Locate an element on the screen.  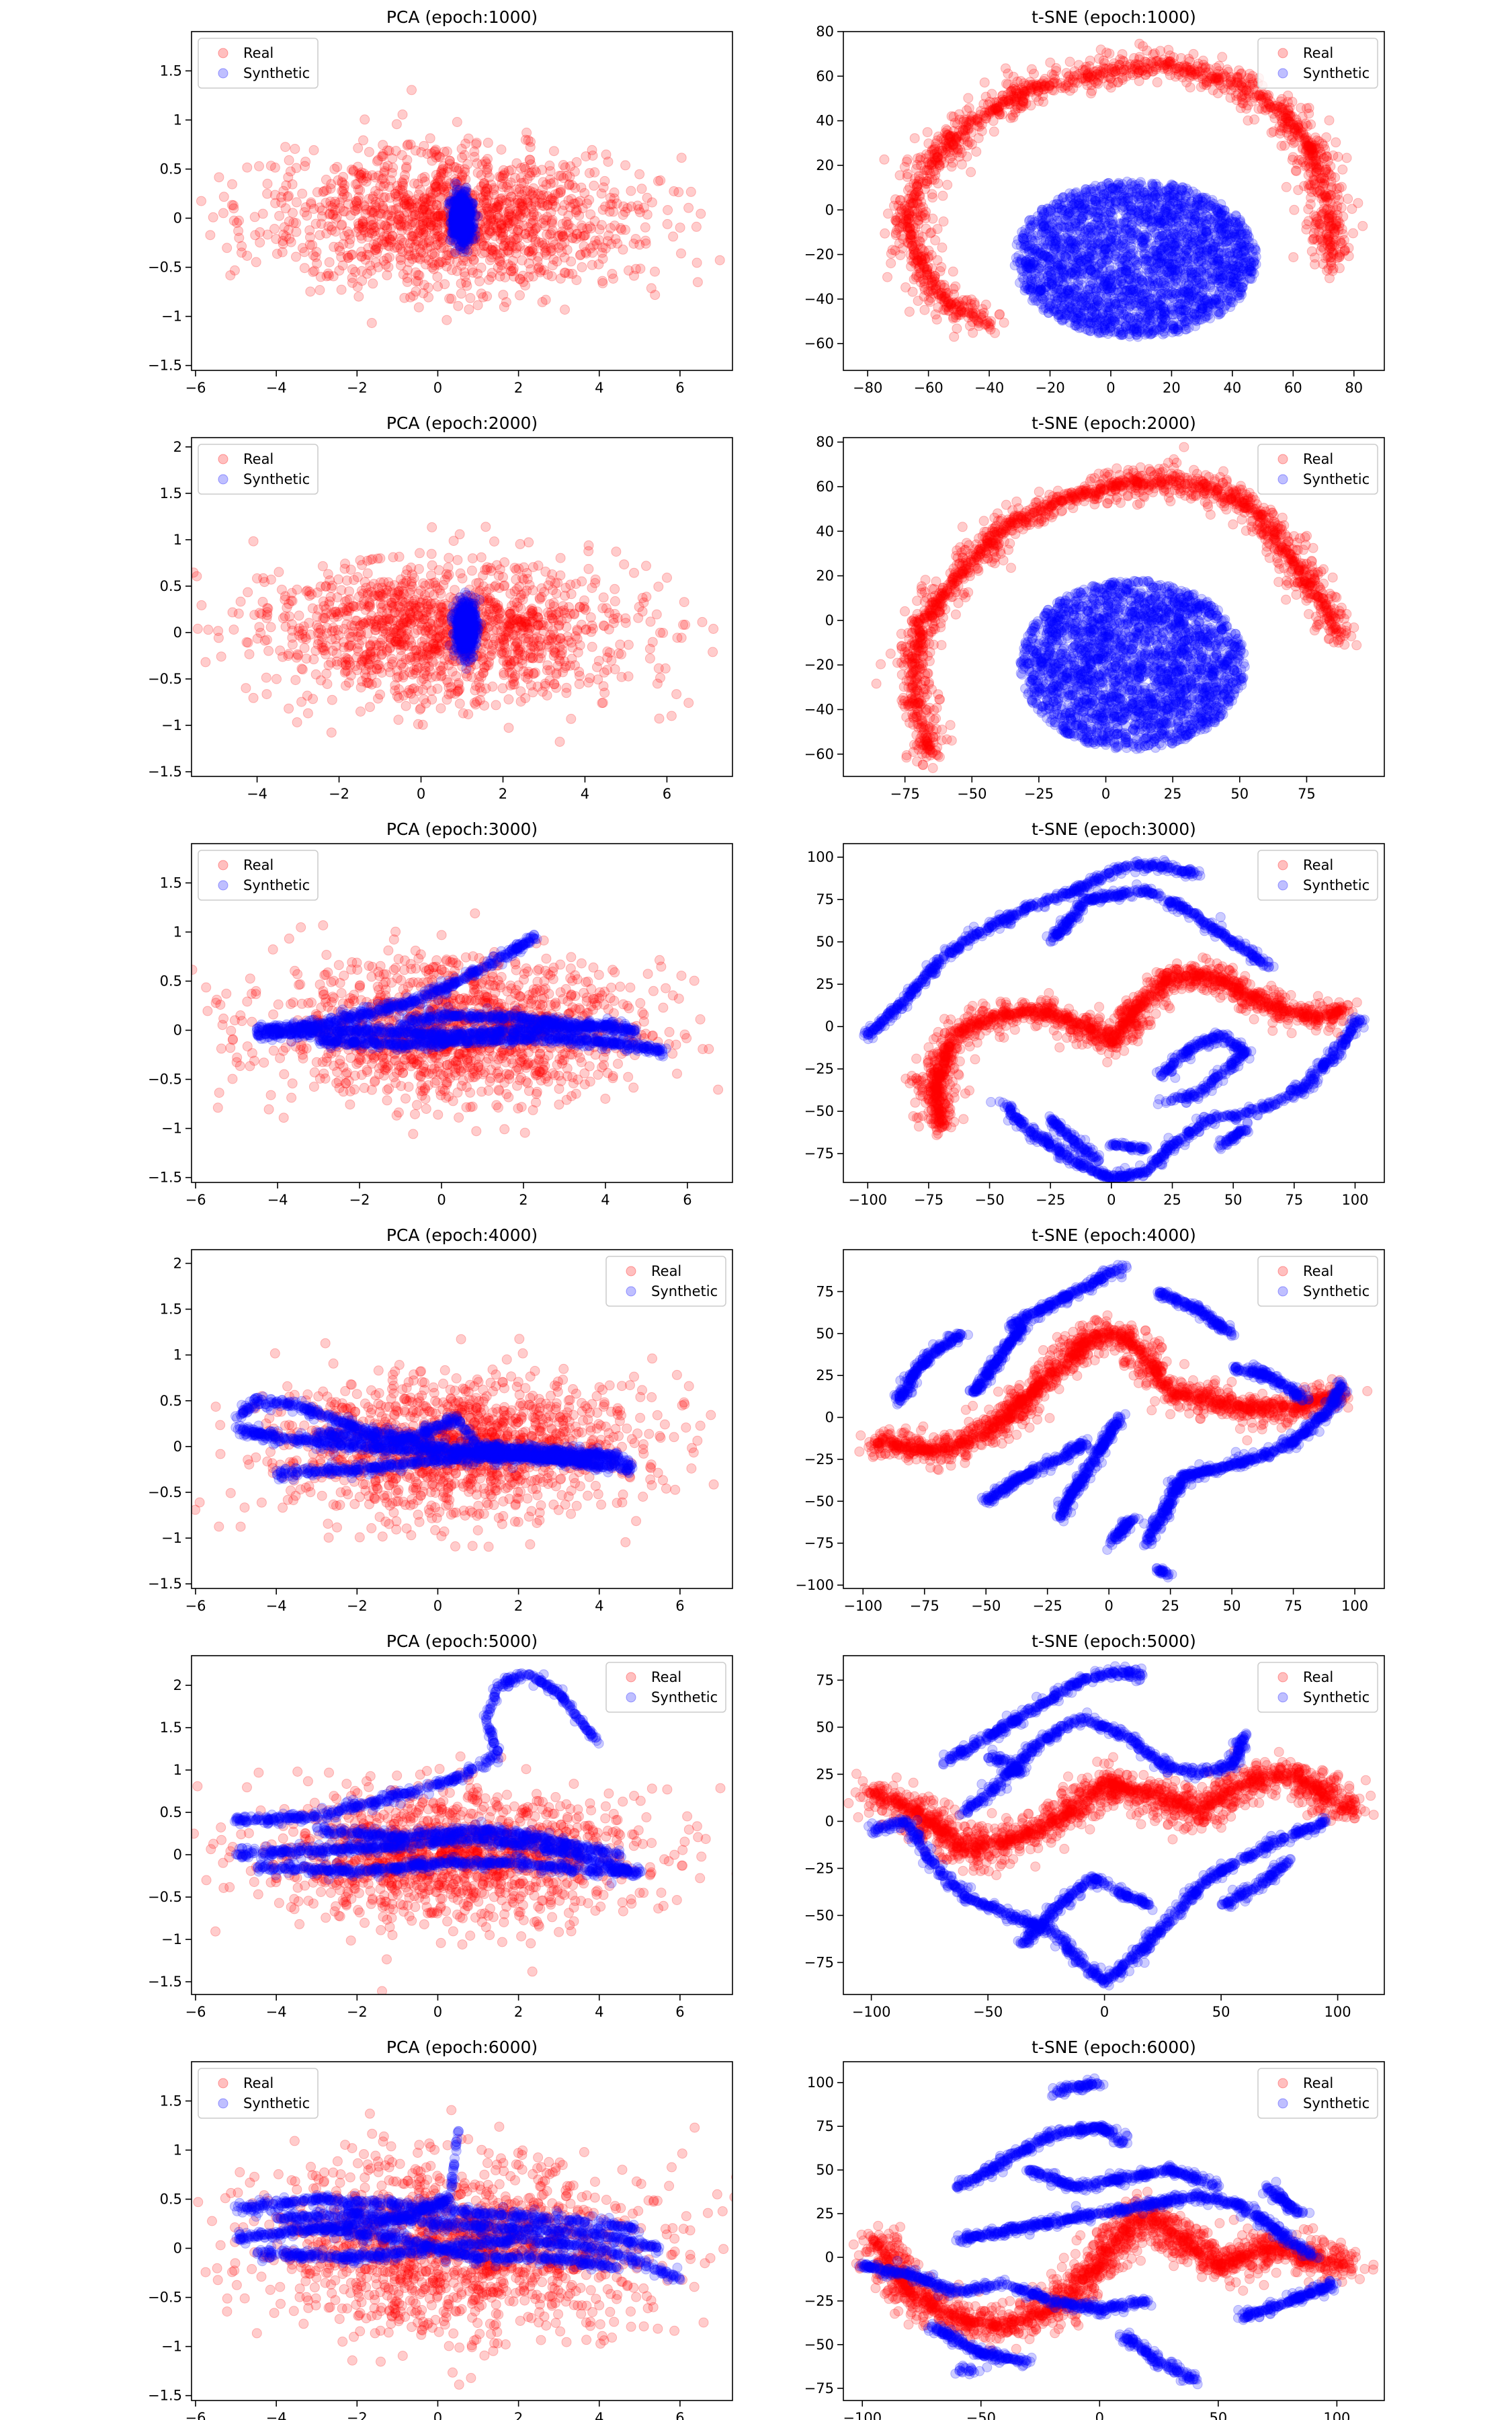
y-tick-label: −0.5 is located at coordinates (165, 267).